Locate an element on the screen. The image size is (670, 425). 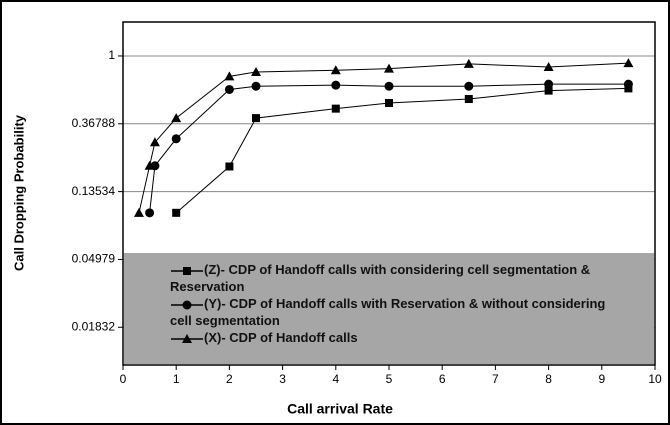
legend-label: (X)- CDP of Handoff calls is located at coordinates (281, 337).